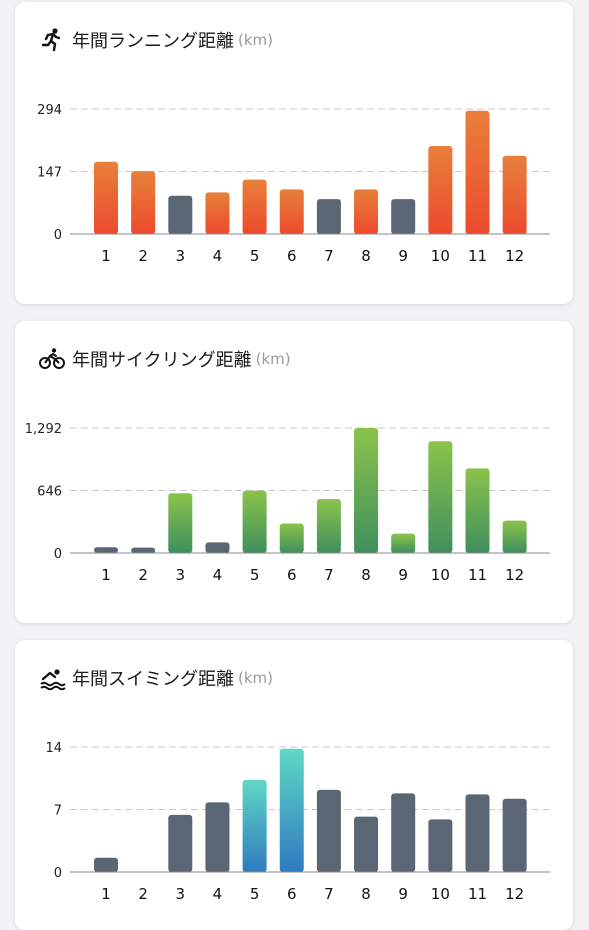 The height and width of the screenshot is (930, 589). Describe the element at coordinates (43, 429) in the screenshot. I see `y-tick-label: 1,292` at that location.